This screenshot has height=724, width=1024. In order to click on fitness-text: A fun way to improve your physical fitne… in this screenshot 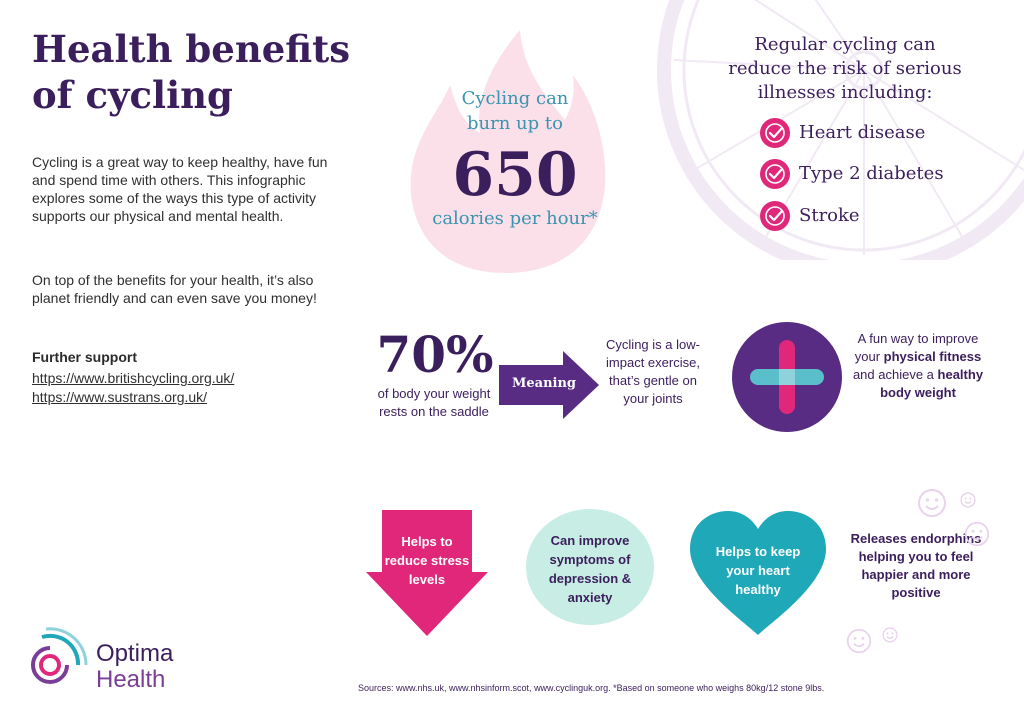, I will do `click(918, 366)`.